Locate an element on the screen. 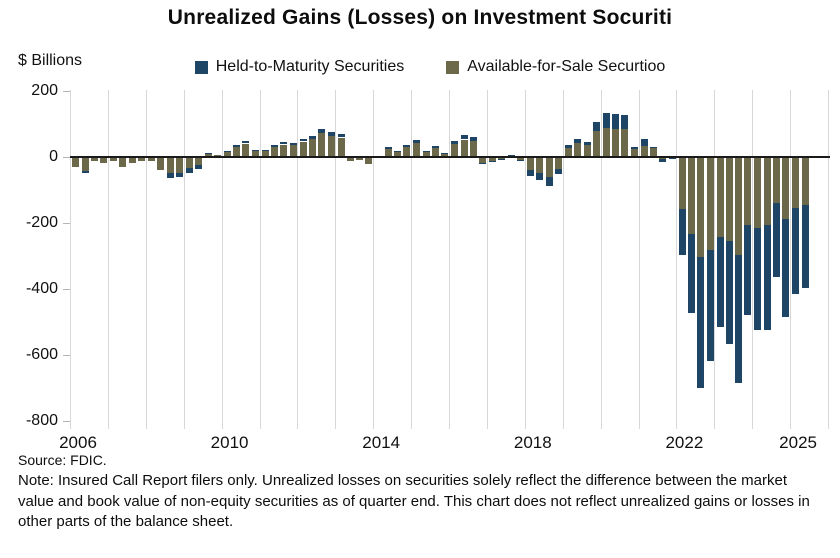 The width and height of the screenshot is (840, 558). bar-htm-2023Q4 is located at coordinates (748, 270).